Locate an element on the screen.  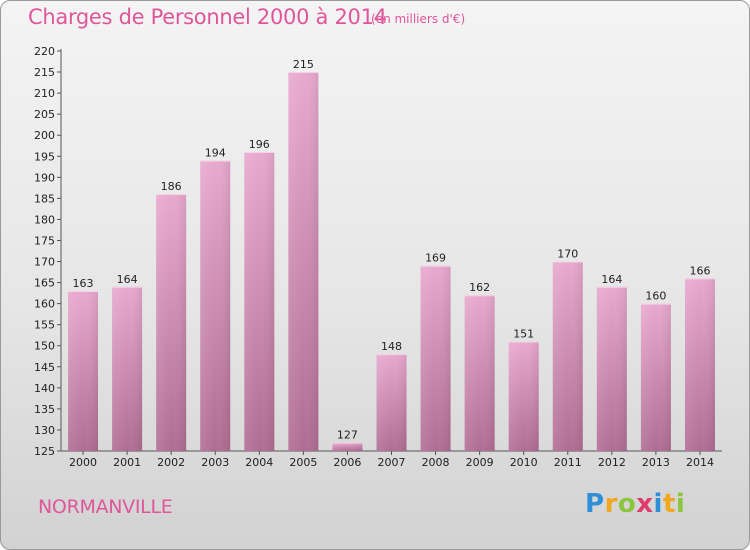
bar-value-label: 186 is located at coordinates (171, 186).